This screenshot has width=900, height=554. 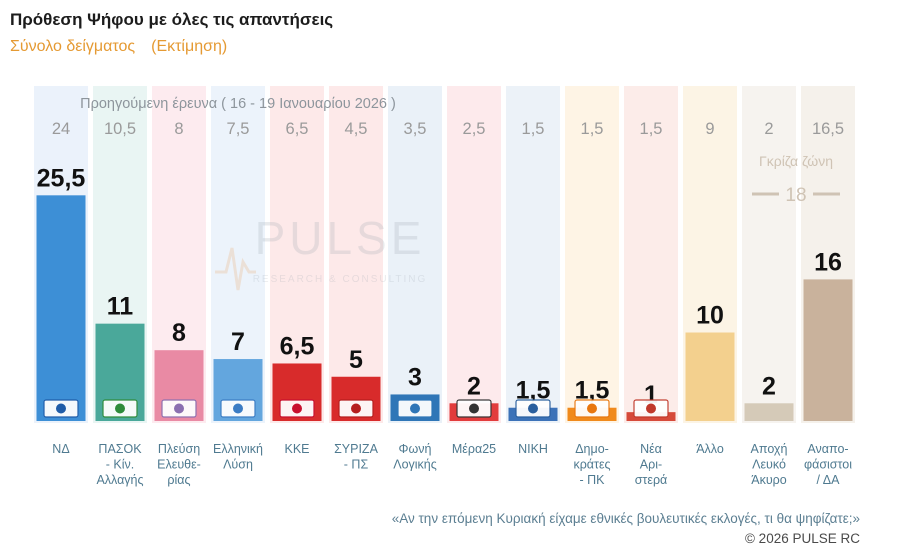 I want to click on previous-value: 4,5, so click(x=356, y=129).